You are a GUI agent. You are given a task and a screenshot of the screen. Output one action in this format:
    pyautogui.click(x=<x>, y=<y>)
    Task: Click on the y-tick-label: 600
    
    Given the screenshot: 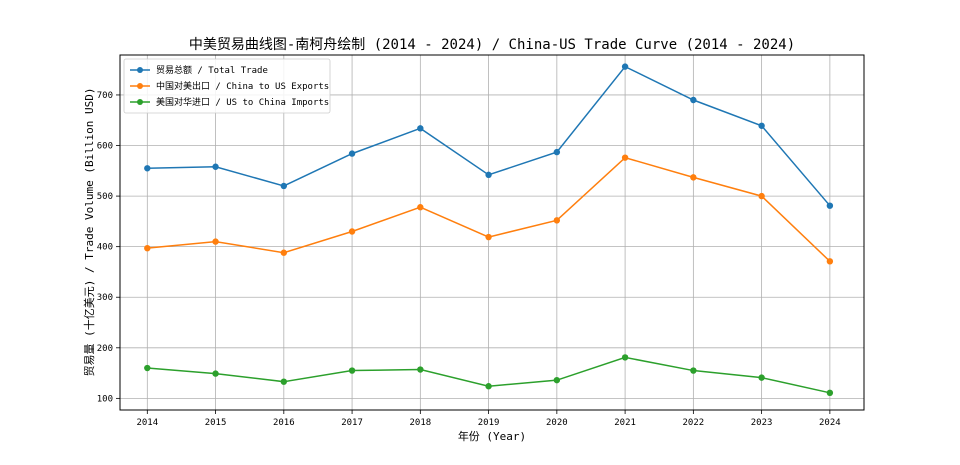 What is the action you would take?
    pyautogui.click(x=105, y=147)
    